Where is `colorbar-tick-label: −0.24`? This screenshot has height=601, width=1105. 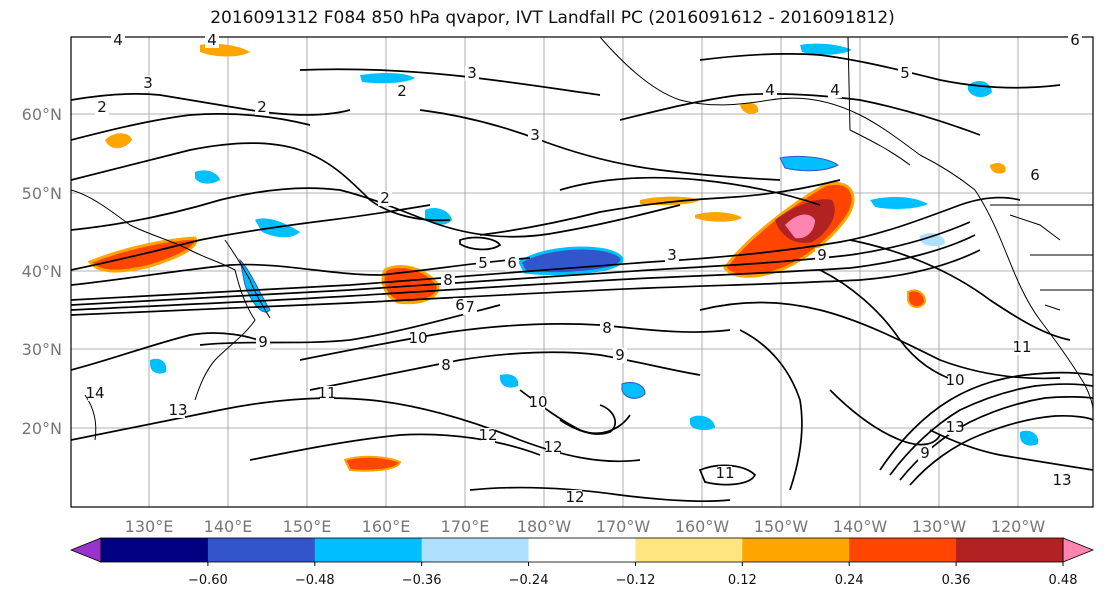
colorbar-tick-label: −0.24 is located at coordinates (529, 580).